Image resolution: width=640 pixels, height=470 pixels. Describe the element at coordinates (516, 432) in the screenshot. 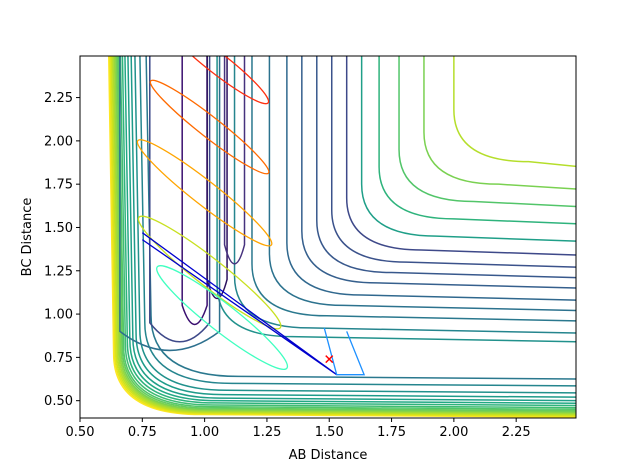

I see `x-tick-label: 2.25` at that location.